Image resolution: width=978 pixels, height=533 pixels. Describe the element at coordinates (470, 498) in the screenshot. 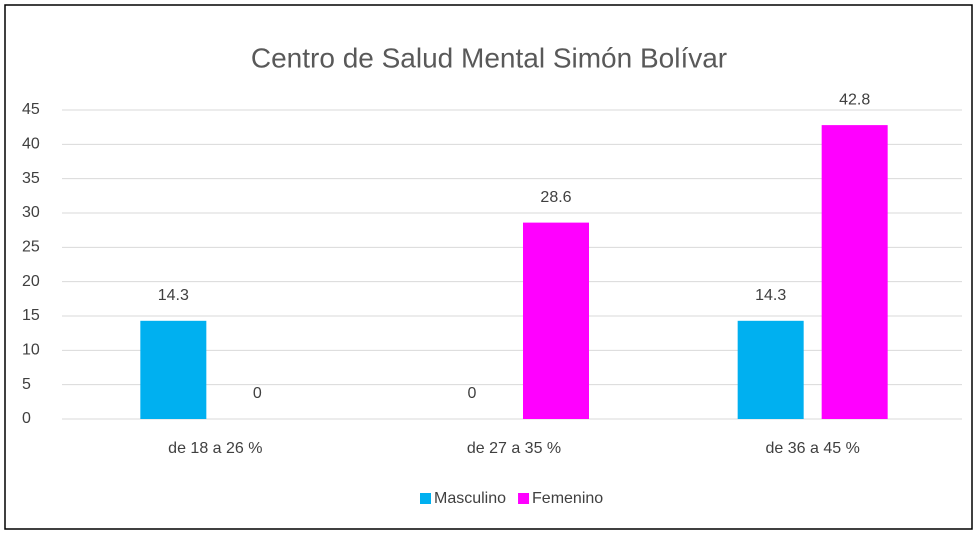

I see `legend-label: Masculino` at that location.